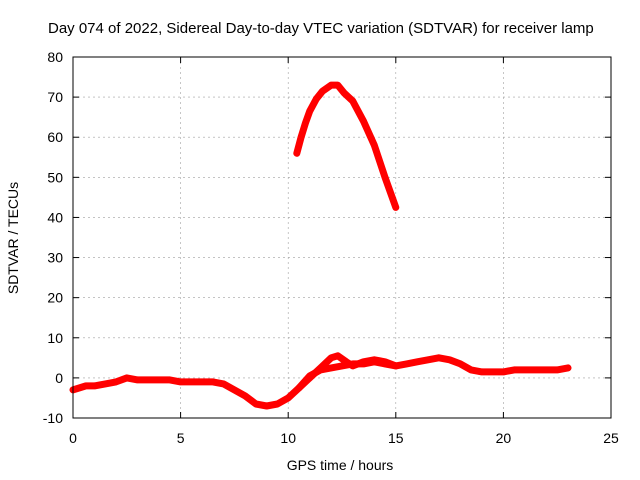 This screenshot has height=480, width=640. Describe the element at coordinates (340, 465) in the screenshot. I see `x-axis-label: GPS time / hours` at that location.